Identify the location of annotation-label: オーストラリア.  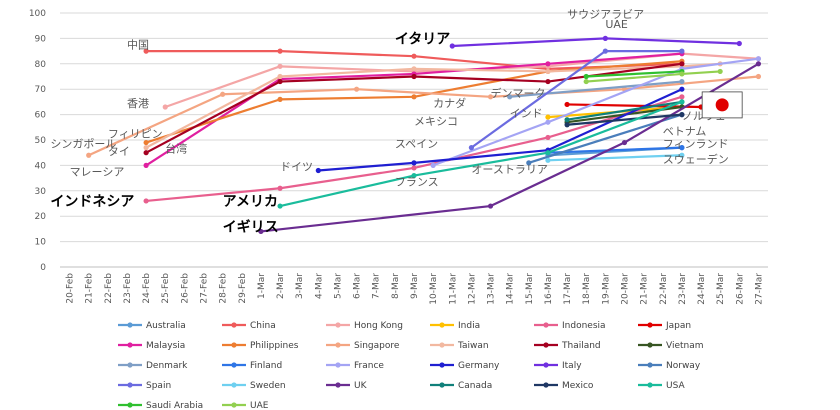
(509, 169).